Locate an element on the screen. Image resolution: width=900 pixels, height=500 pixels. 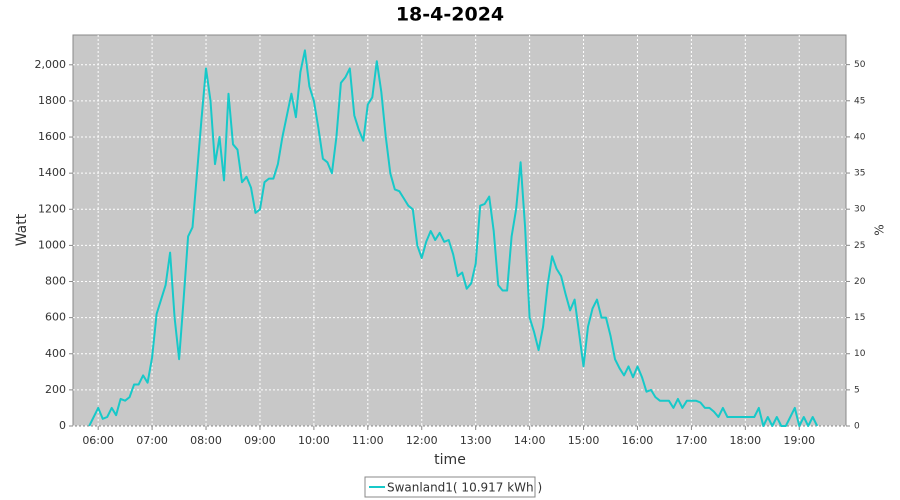
y2-tick-label: 20 is located at coordinates (860, 282).